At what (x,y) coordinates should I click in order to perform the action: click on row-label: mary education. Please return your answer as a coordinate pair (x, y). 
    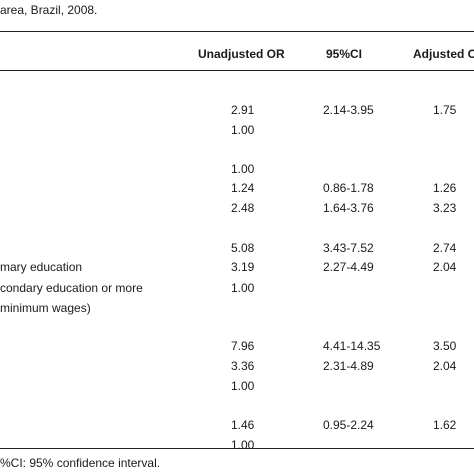
    Looking at the image, I should click on (41, 267).